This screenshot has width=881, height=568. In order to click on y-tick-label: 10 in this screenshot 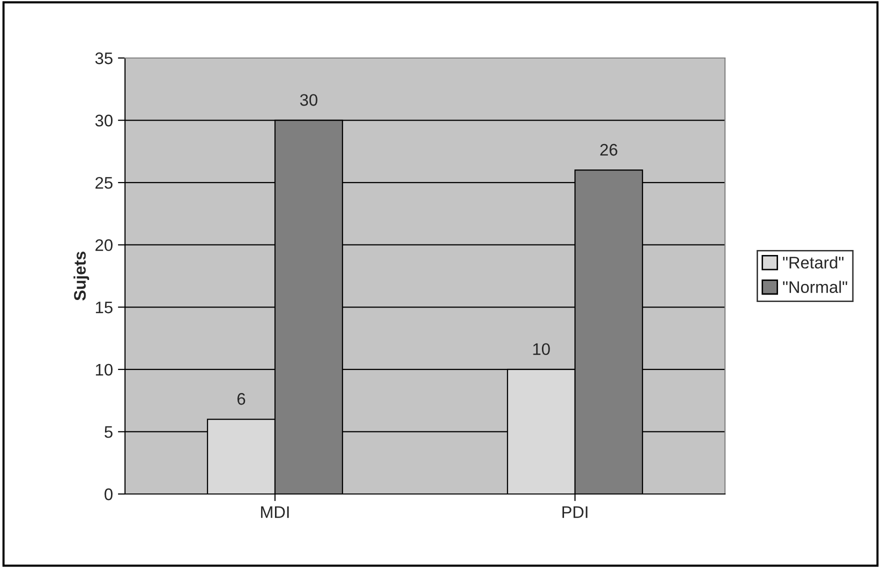, I will do `click(104, 370)`.